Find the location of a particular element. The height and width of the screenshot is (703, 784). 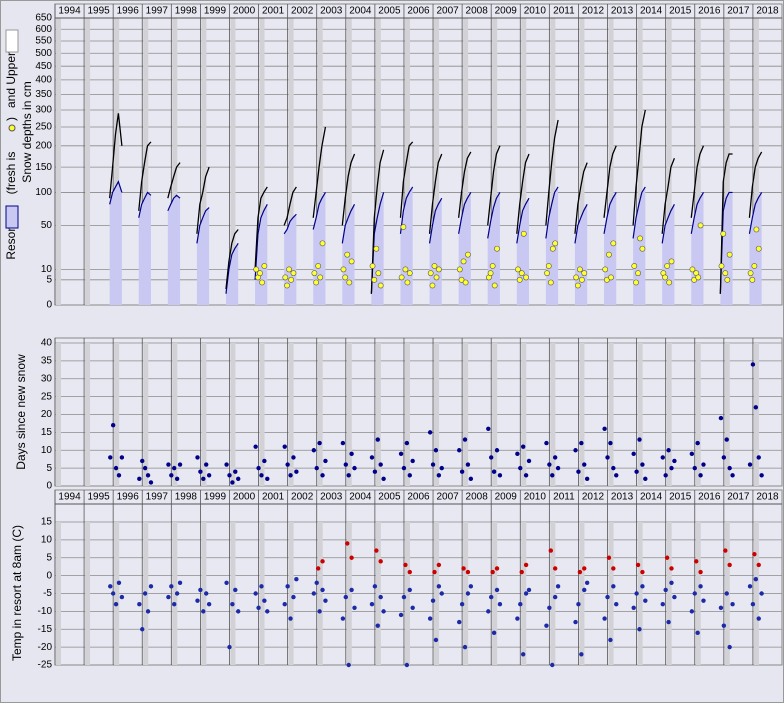

y-tick-label: 30 is located at coordinates (47, 378).